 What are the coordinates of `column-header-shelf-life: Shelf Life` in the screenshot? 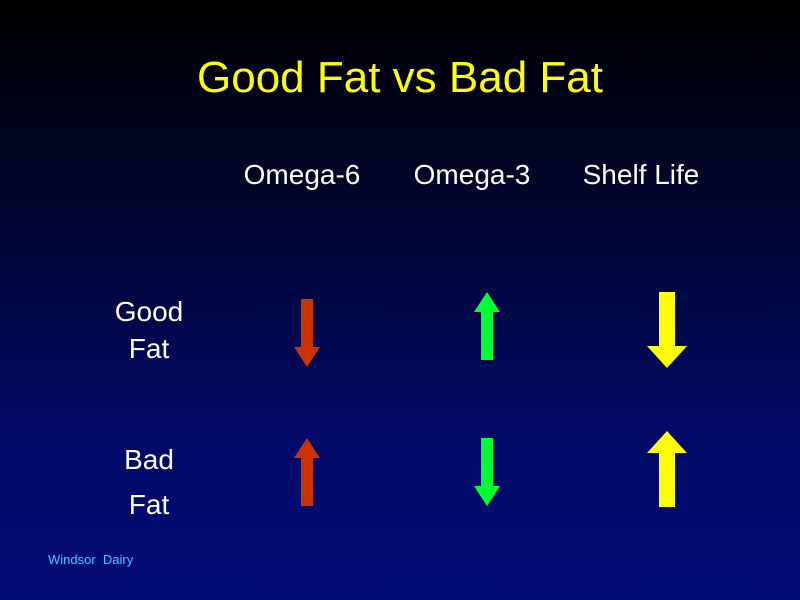 It's located at (641, 174).